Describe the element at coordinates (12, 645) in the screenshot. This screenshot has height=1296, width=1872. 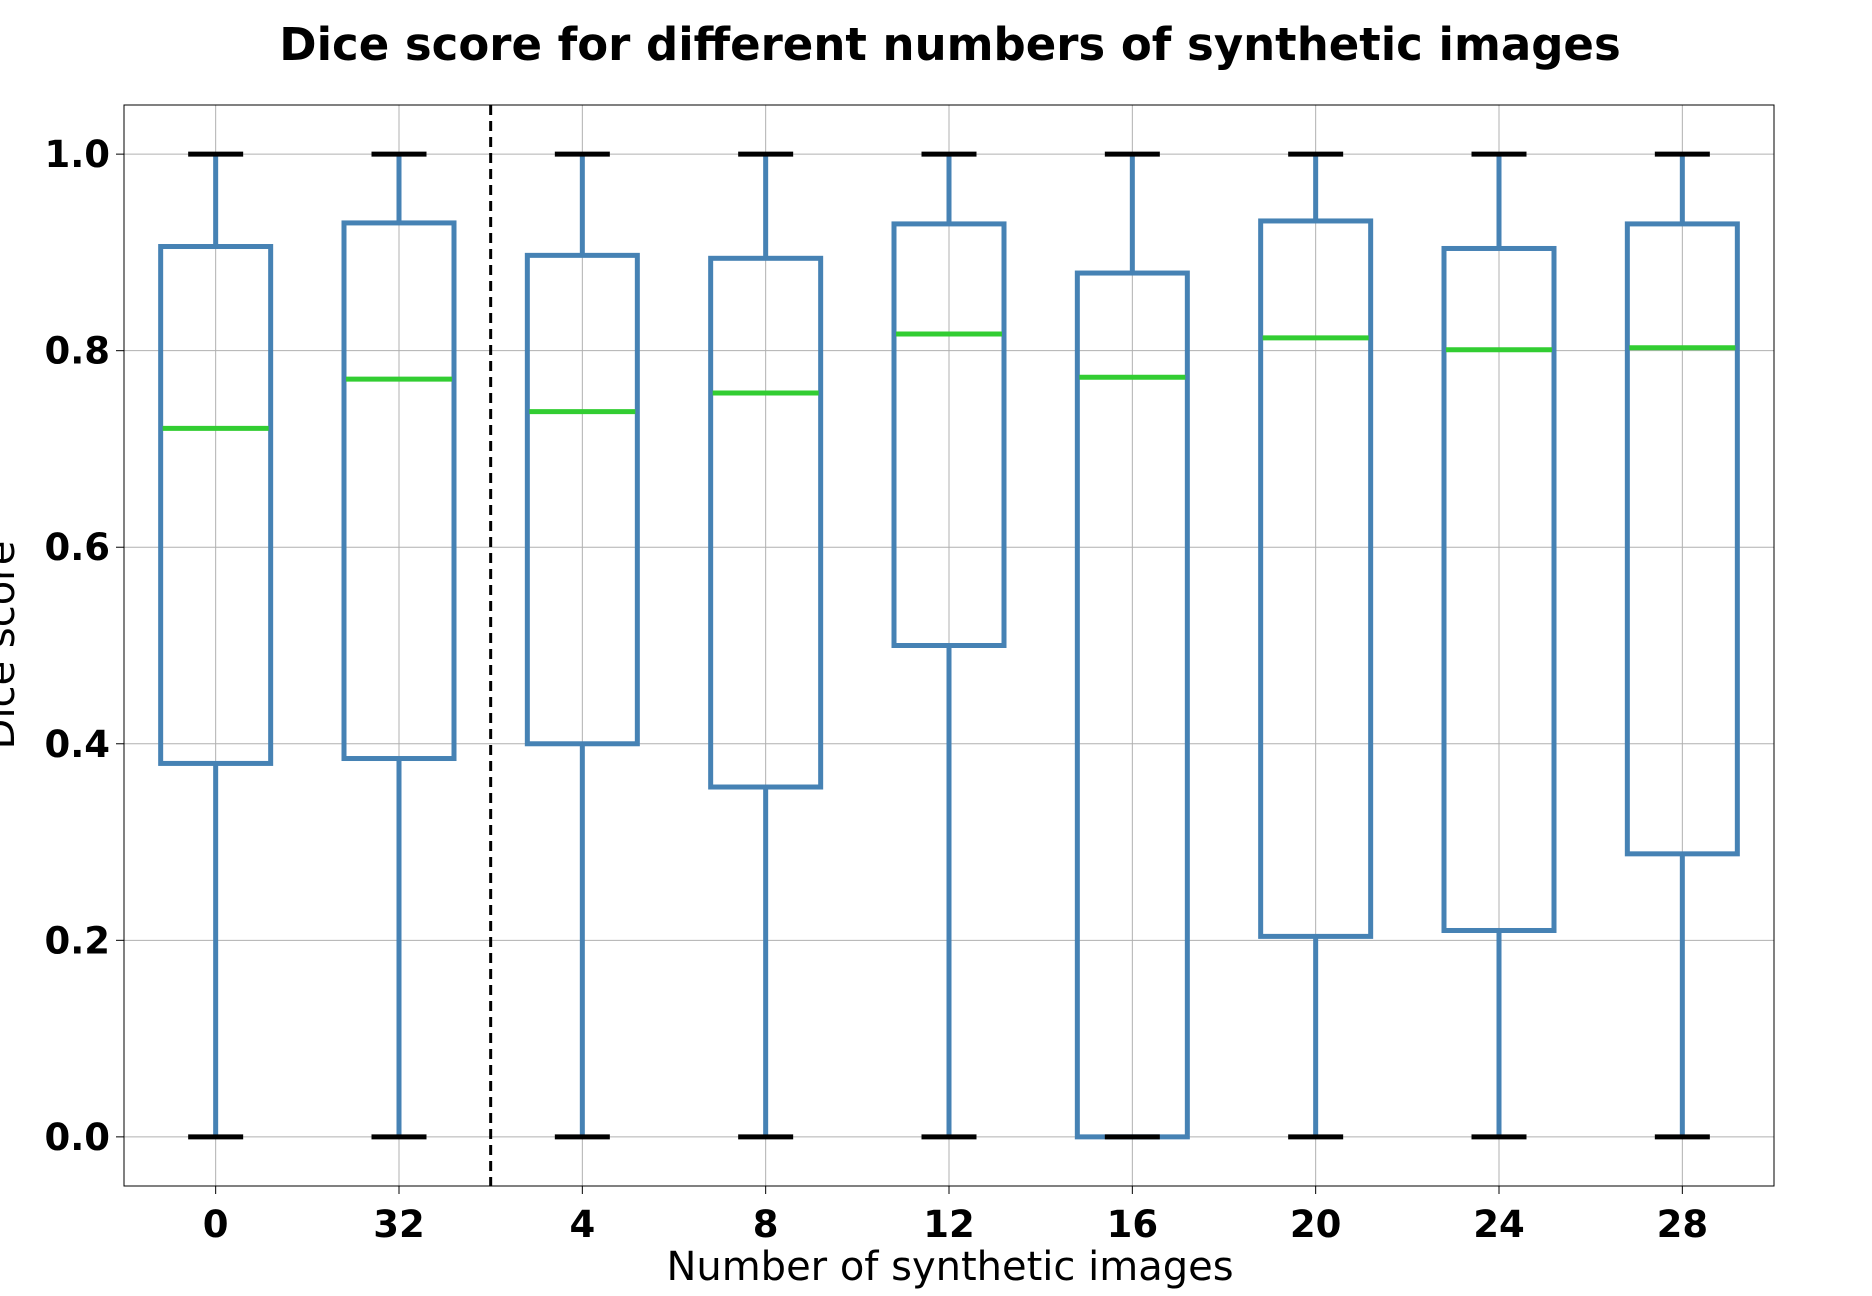
I see `y-axis-label: Dice score` at that location.